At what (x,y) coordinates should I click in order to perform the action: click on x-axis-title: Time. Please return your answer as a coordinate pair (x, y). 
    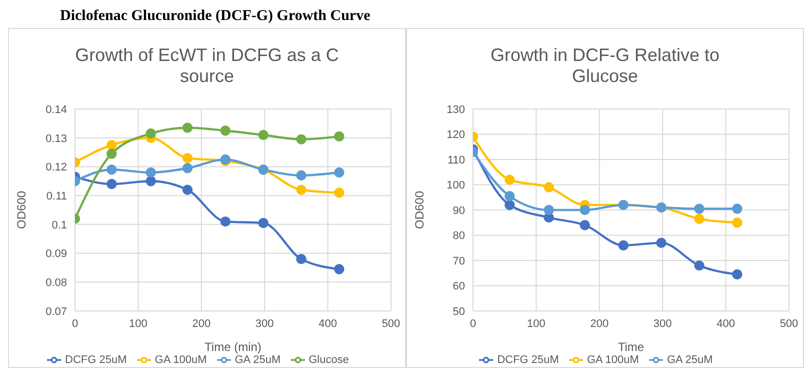
    Looking at the image, I should click on (631, 347).